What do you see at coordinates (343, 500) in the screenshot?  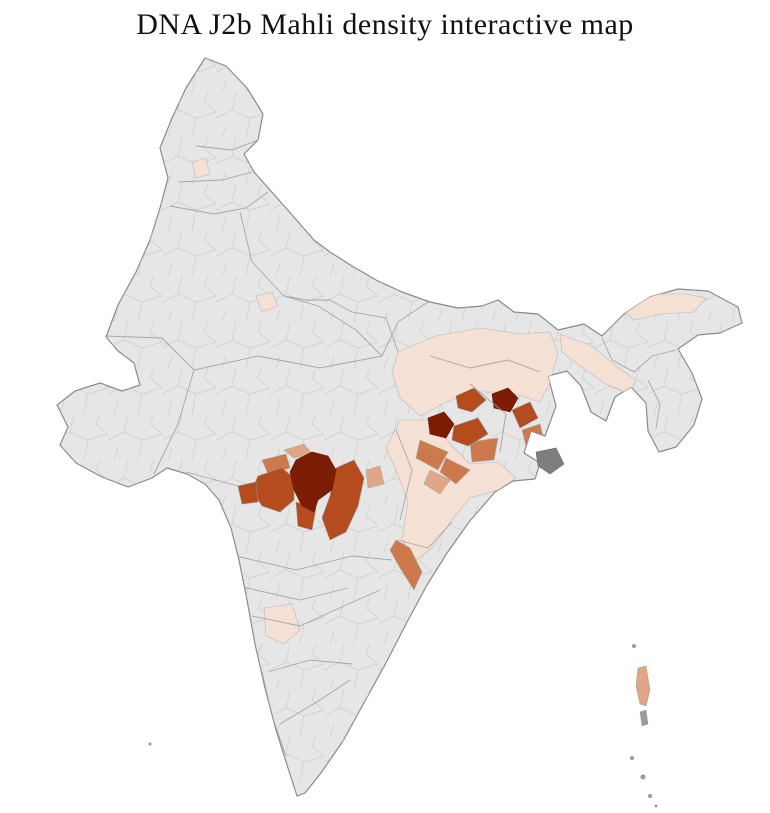 I see `density-region-core-east` at bounding box center [343, 500].